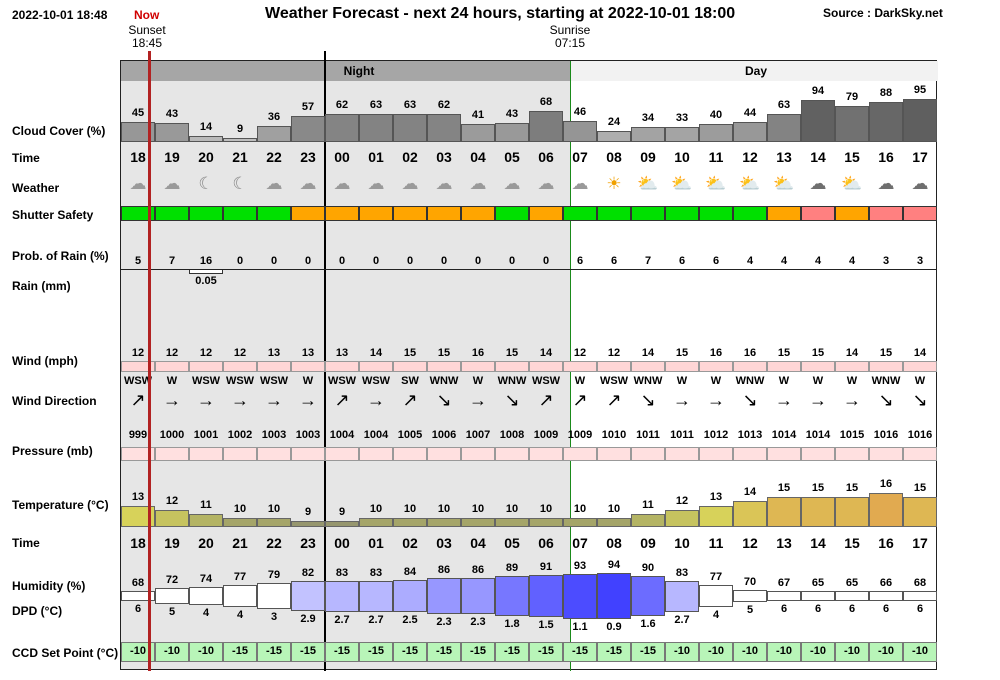 The width and height of the screenshot is (1000, 680). What do you see at coordinates (172, 157) in the screenshot?
I see `time-label: 19` at bounding box center [172, 157].